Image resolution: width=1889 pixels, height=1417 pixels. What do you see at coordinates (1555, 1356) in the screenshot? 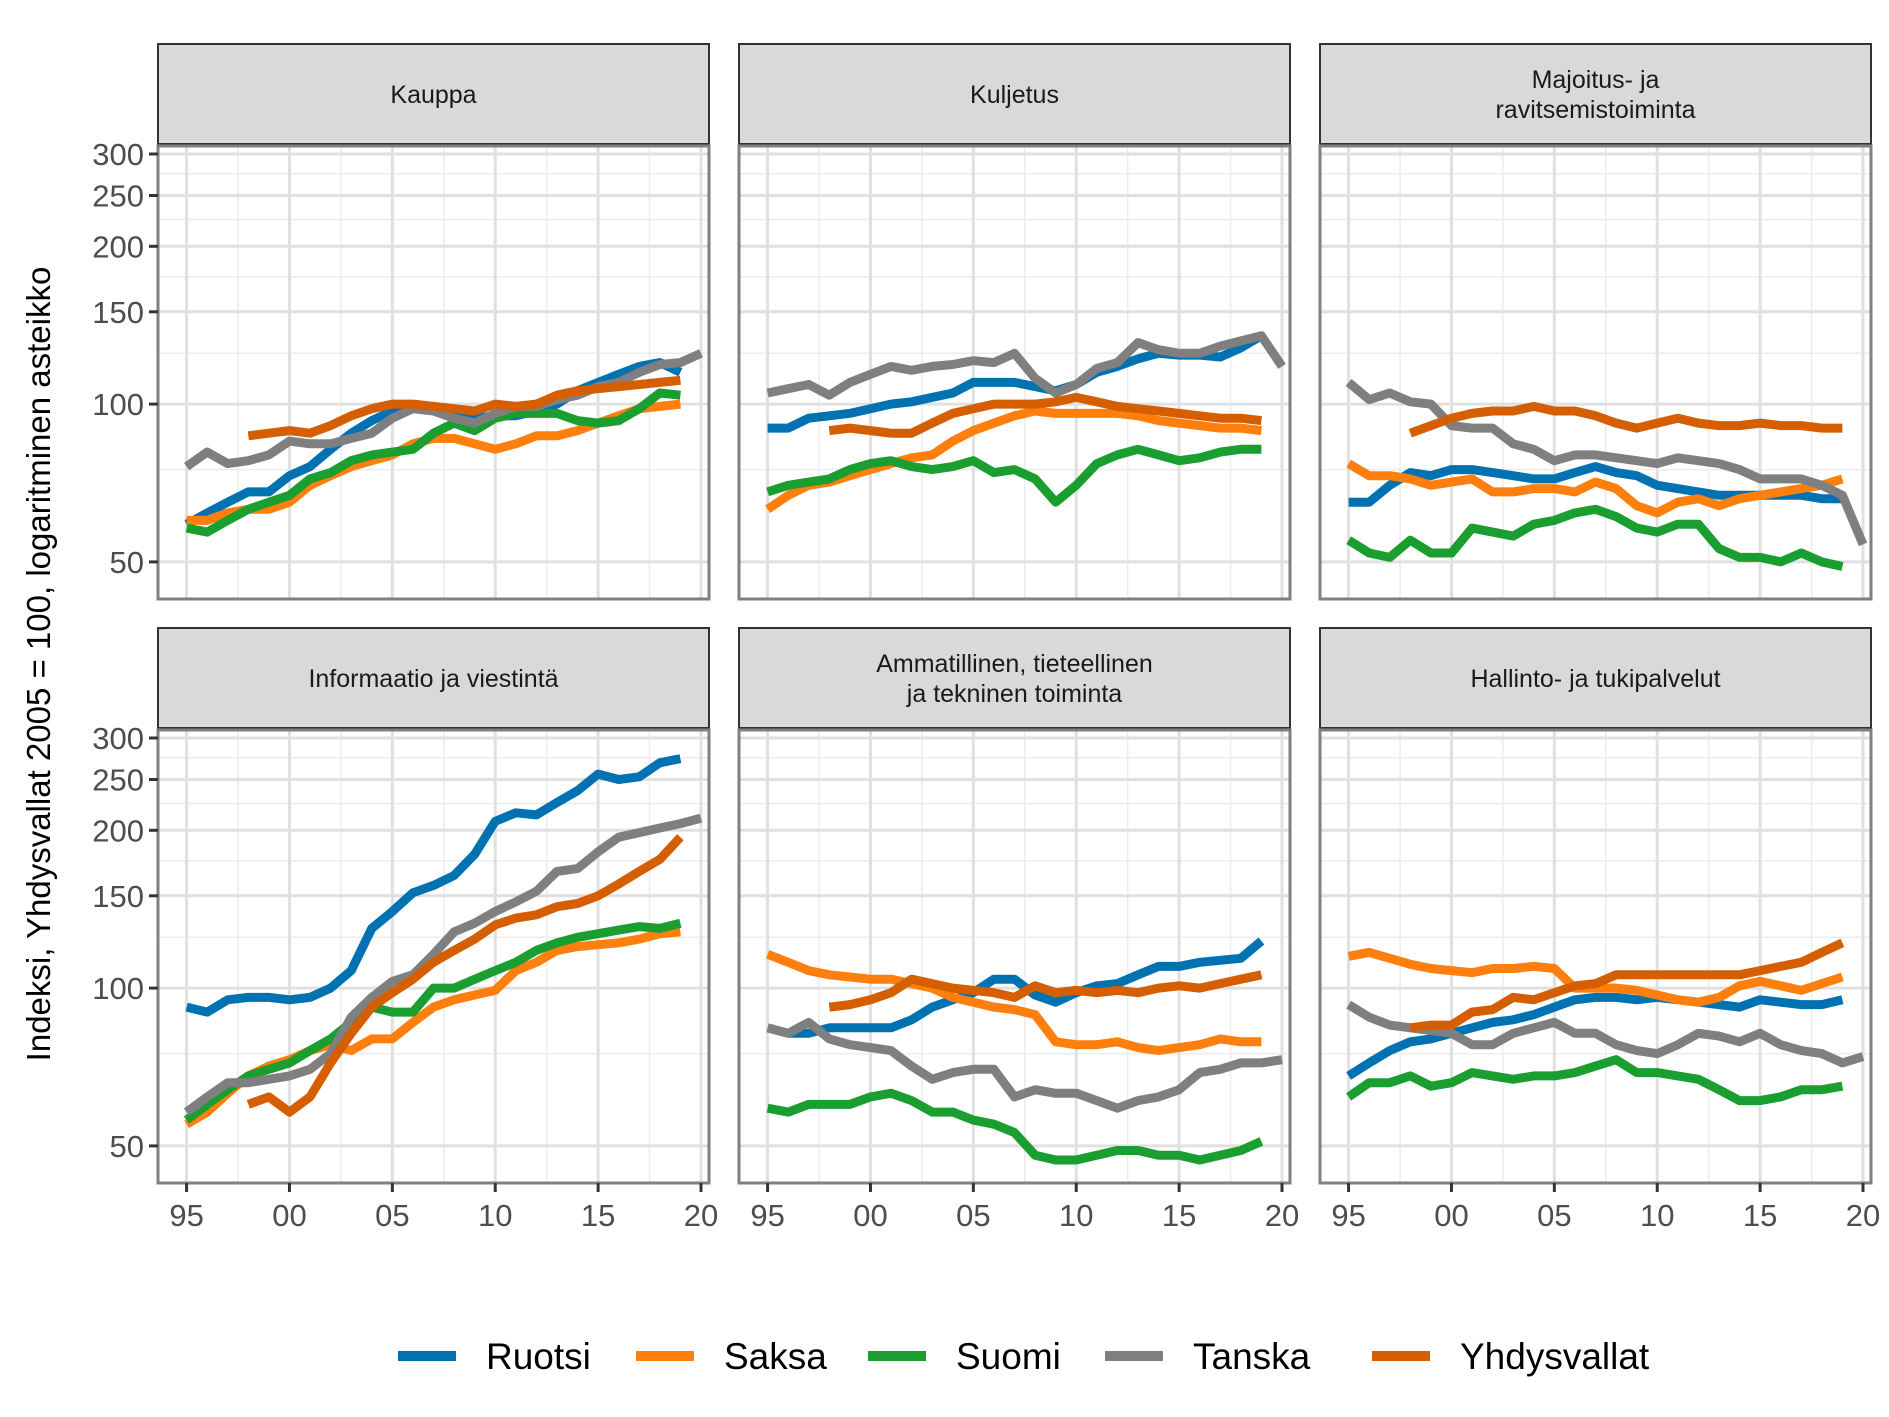
I see `legend-label-yhdysvallat: Yhdysvallat` at bounding box center [1555, 1356].